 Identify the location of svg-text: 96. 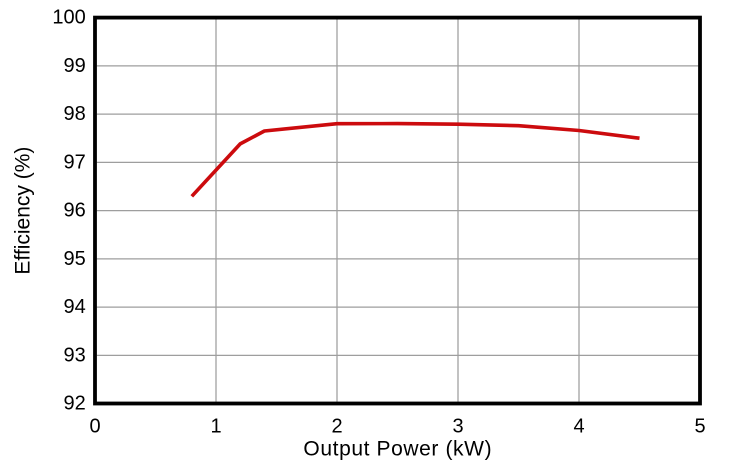
(75, 211).